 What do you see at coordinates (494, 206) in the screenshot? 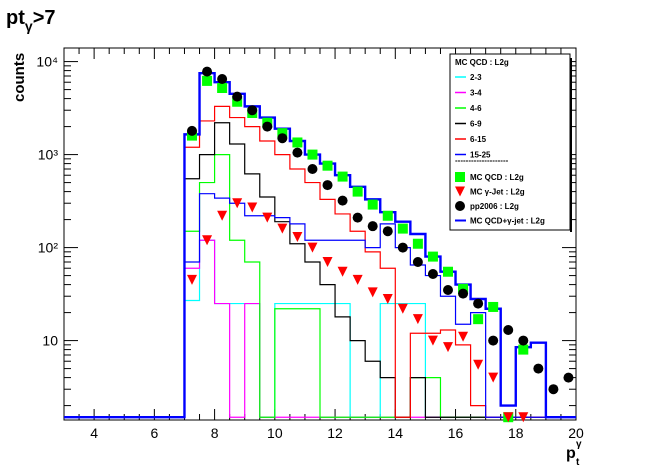
I see `legend-marker-label: pp2006 : L2g` at bounding box center [494, 206].